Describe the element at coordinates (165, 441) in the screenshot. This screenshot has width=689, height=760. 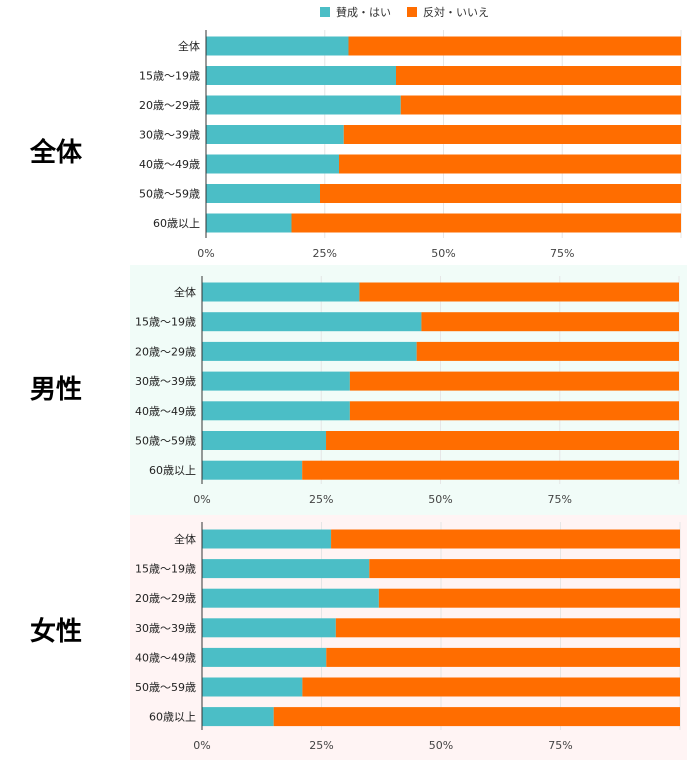
I see `male-category-label-5: 50歳〜59歳` at that location.